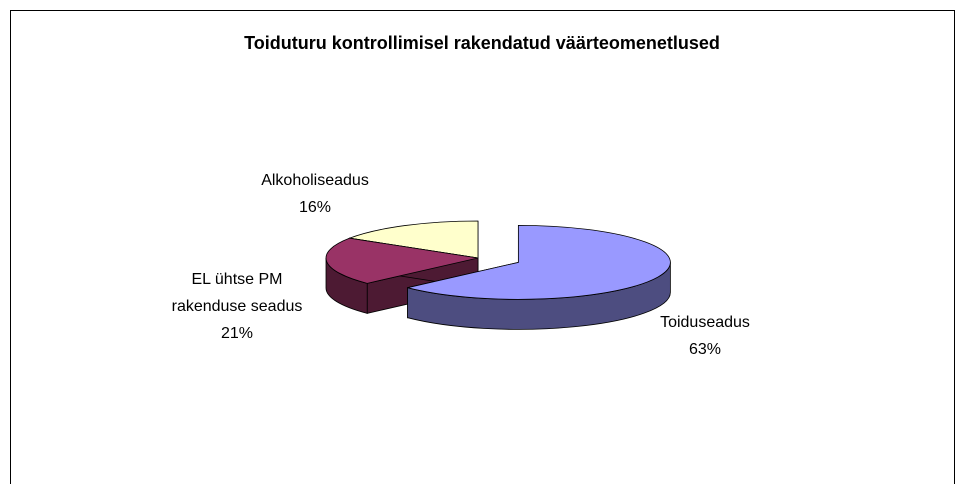  Describe the element at coordinates (237, 293) in the screenshot. I see `label-name: EL ühtse PM rakenduse seadus` at that location.